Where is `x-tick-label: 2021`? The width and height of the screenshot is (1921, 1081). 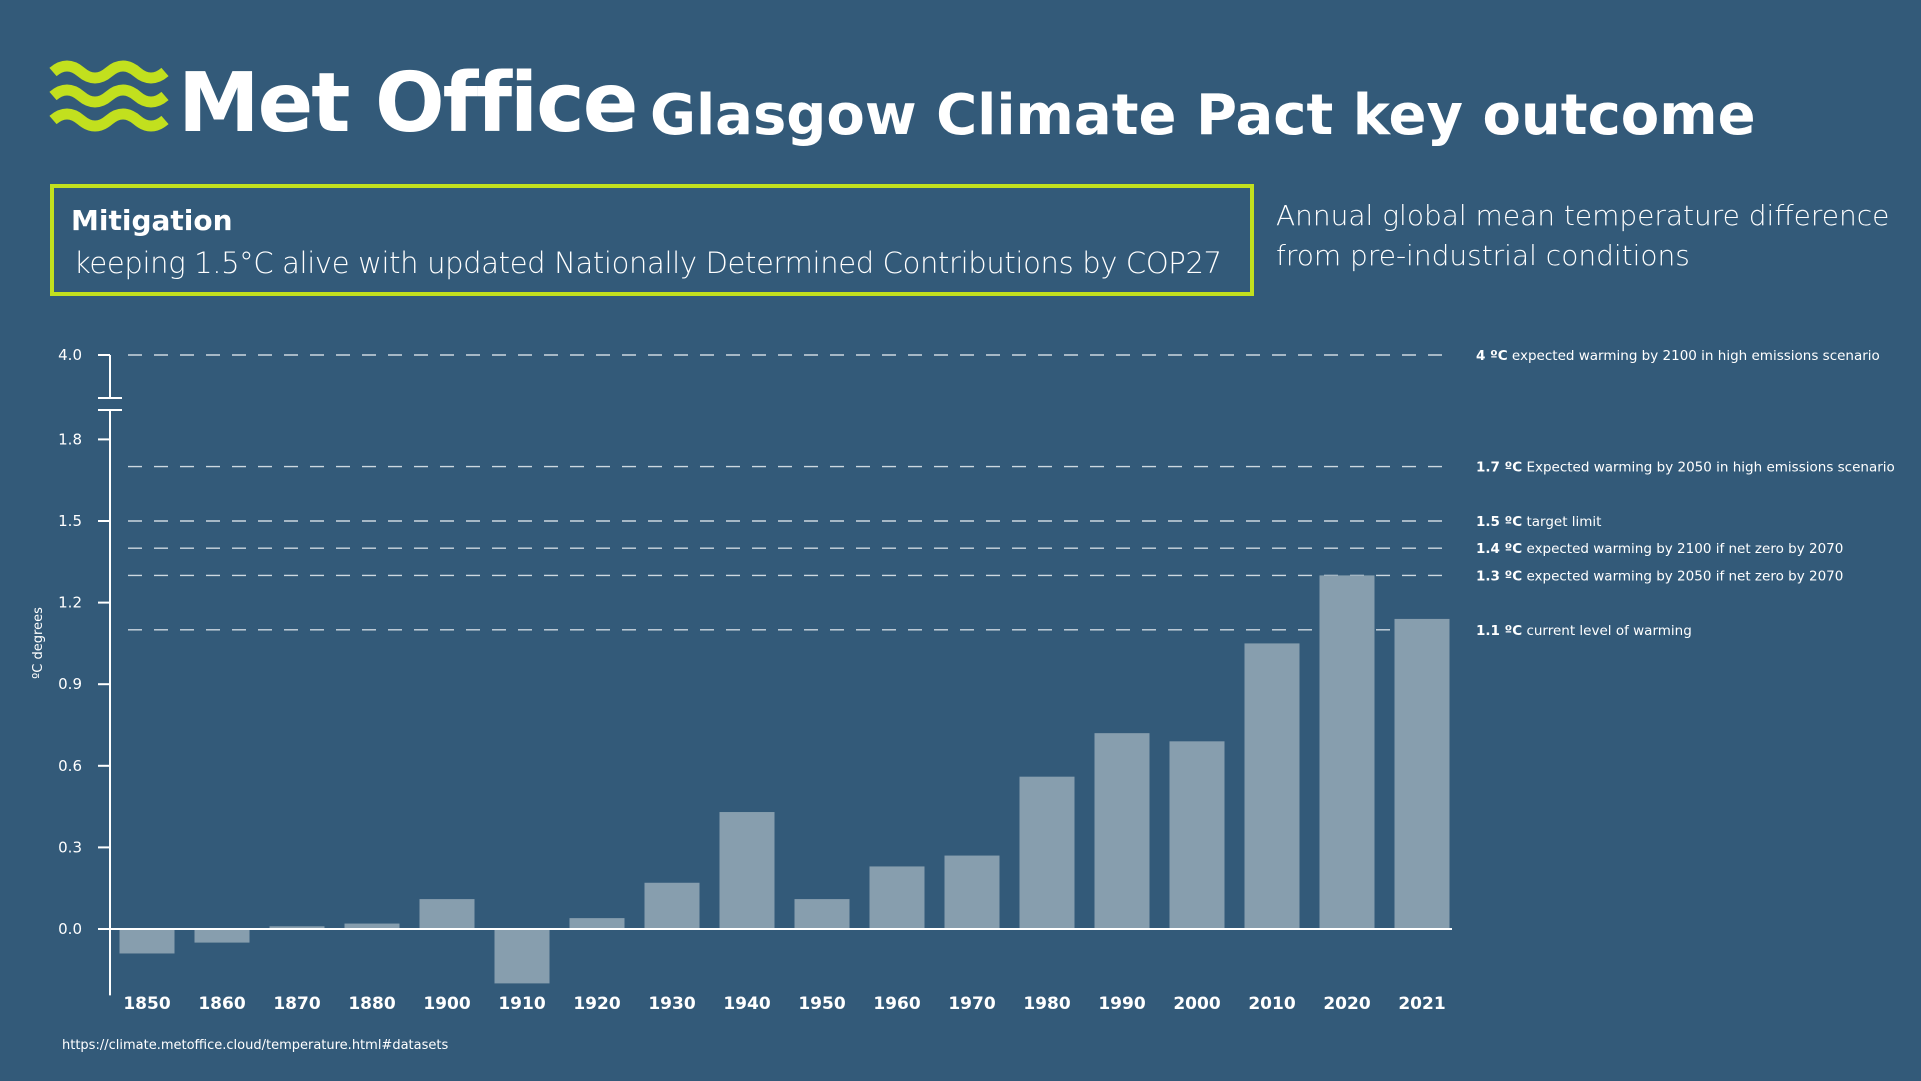
x-tick-label: 2021 is located at coordinates (1421, 1004).